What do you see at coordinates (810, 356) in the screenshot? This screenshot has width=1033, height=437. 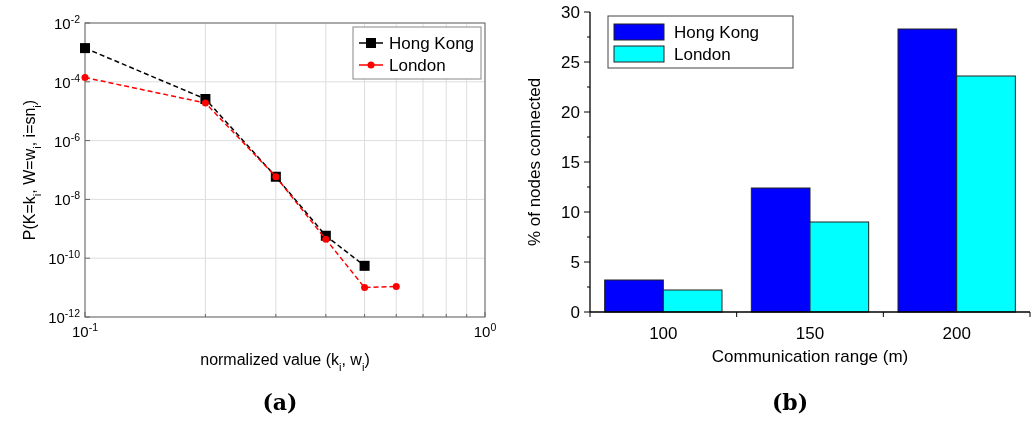 I see `x-axis-title: Communication range (m)` at bounding box center [810, 356].